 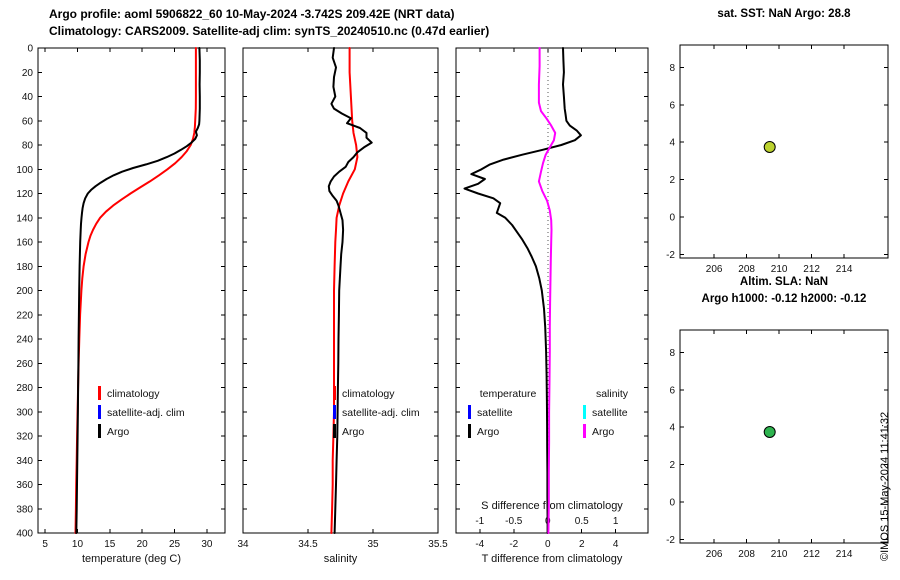 What do you see at coordinates (341, 559) in the screenshot?
I see `x-axis-label: salinity` at bounding box center [341, 559].